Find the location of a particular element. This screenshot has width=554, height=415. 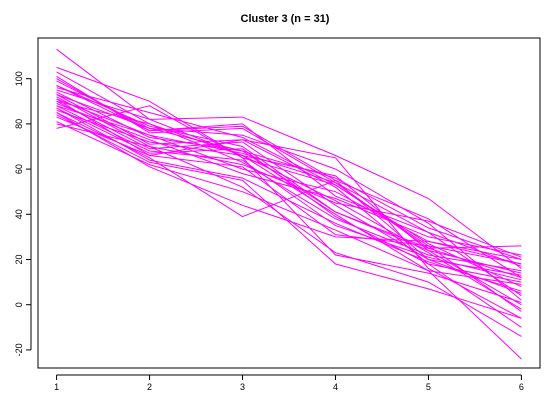

x-tick-label: 4 is located at coordinates (335, 387).